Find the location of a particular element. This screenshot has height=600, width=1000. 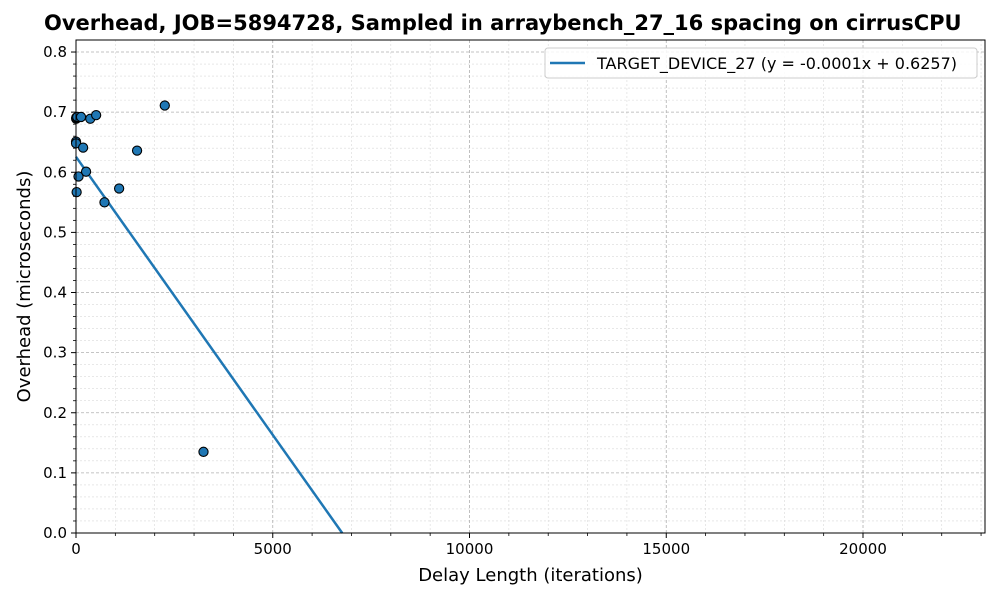

y-tick-label: 0.5 is located at coordinates (55, 232).